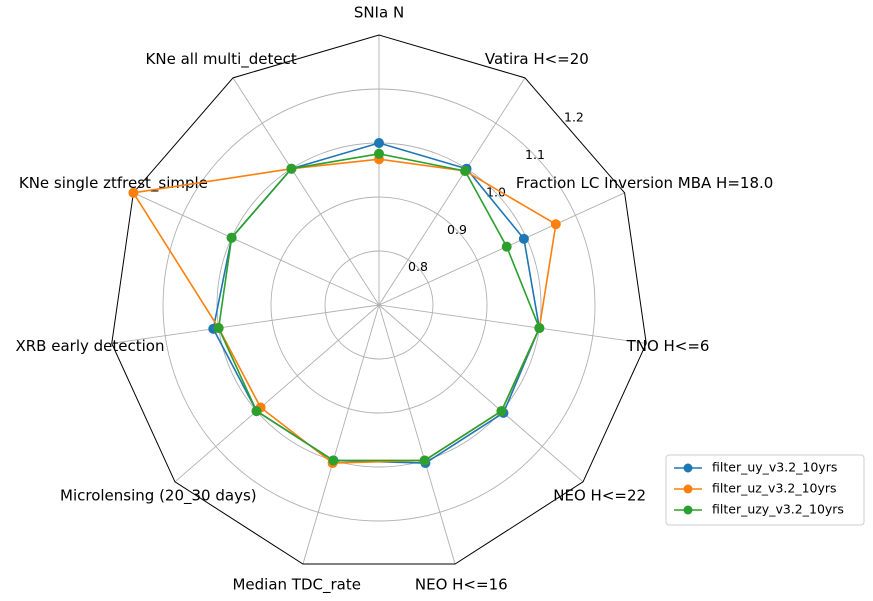  I want to click on legend-entry-2: filter_uzy_v3.2_10yrs, so click(778, 509).